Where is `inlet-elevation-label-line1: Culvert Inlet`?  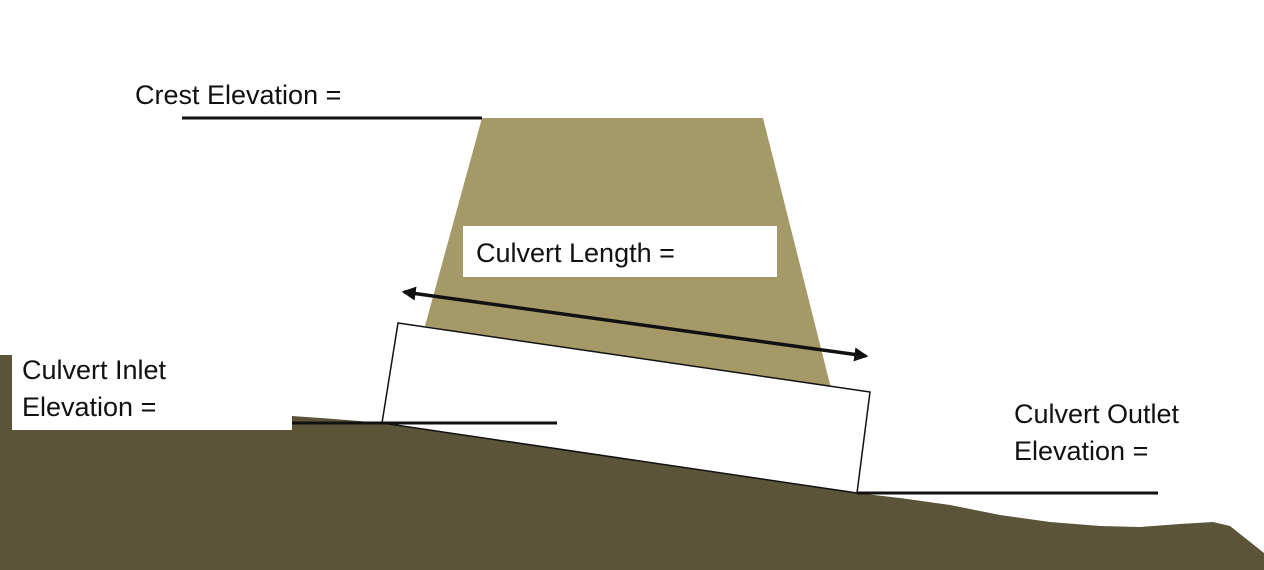
inlet-elevation-label-line1: Culvert Inlet is located at coordinates (94, 370).